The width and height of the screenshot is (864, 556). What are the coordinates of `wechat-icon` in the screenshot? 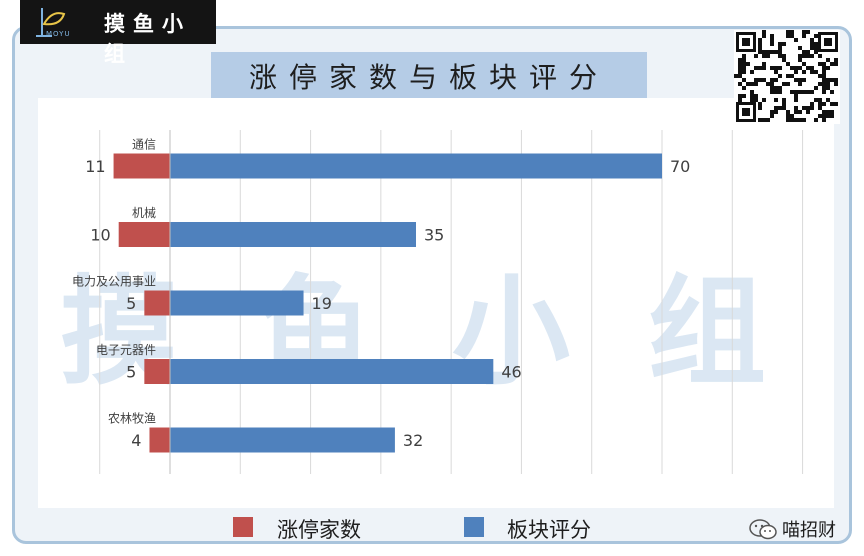 It's located at (763, 529).